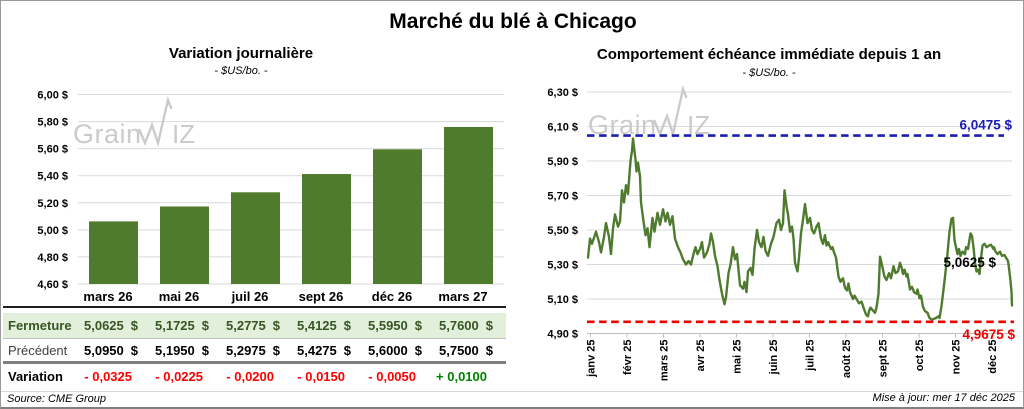  I want to click on fermeture-number-1: 5,1725, so click(175, 325).